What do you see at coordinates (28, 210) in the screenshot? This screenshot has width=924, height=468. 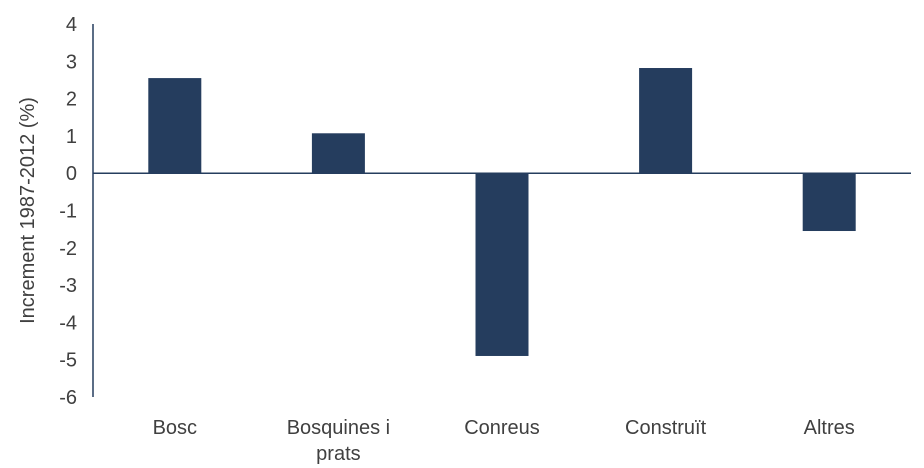 I see `y-axis-title: Increment 1987-2012 (%)` at bounding box center [28, 210].